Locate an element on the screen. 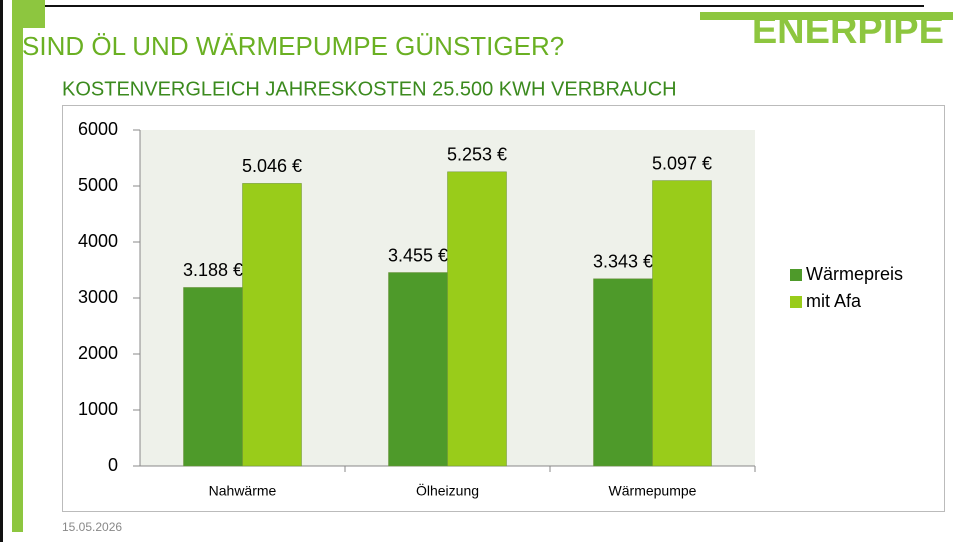  y-tick-label: 6000 is located at coordinates (98, 129).